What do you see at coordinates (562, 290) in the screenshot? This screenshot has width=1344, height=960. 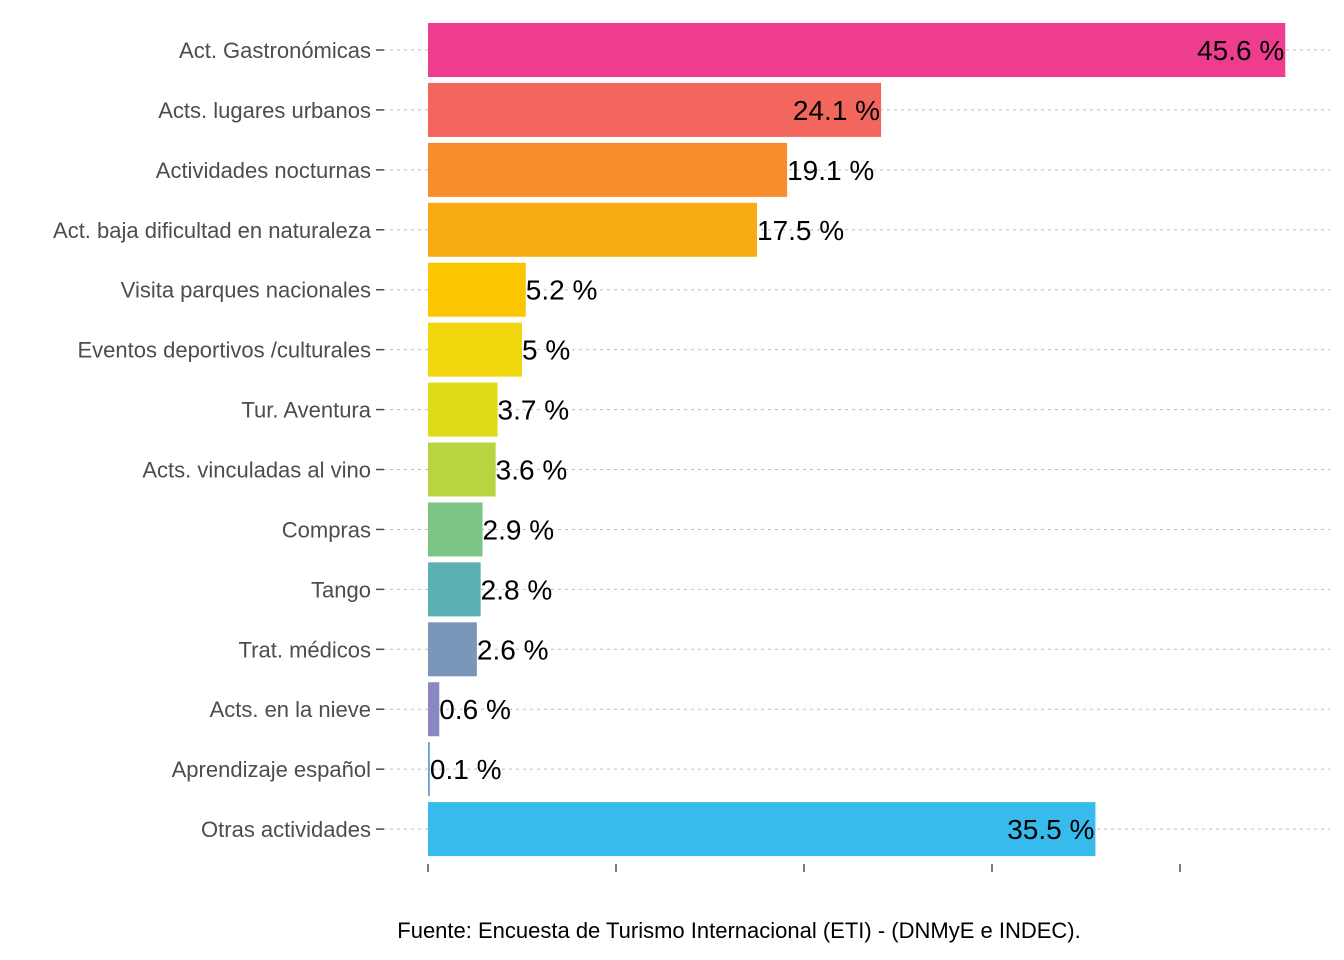 I see `value-label: 5.2 %` at bounding box center [562, 290].